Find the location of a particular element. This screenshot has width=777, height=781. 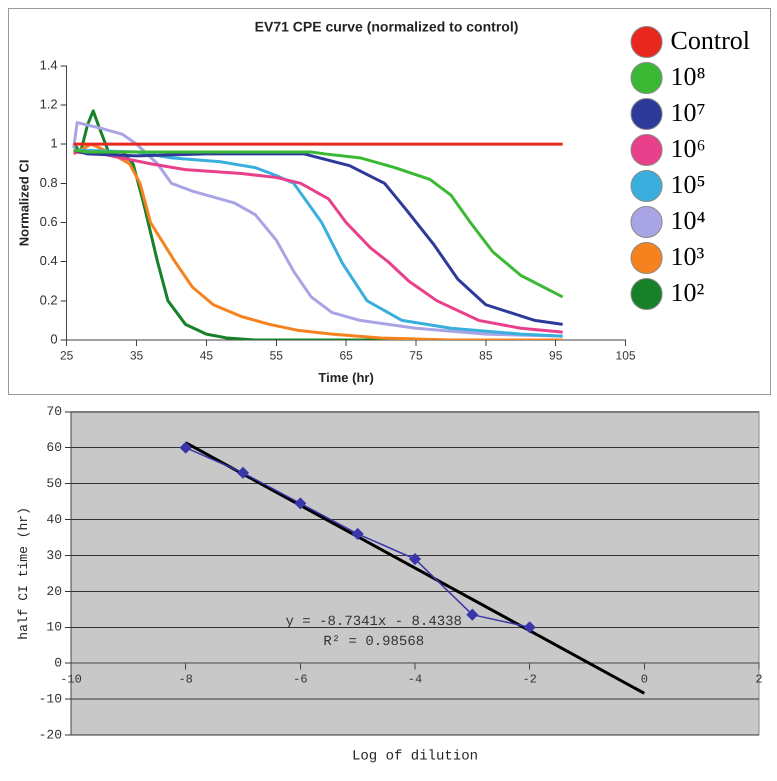

y-axis-title: Normalized CI is located at coordinates (24, 203).